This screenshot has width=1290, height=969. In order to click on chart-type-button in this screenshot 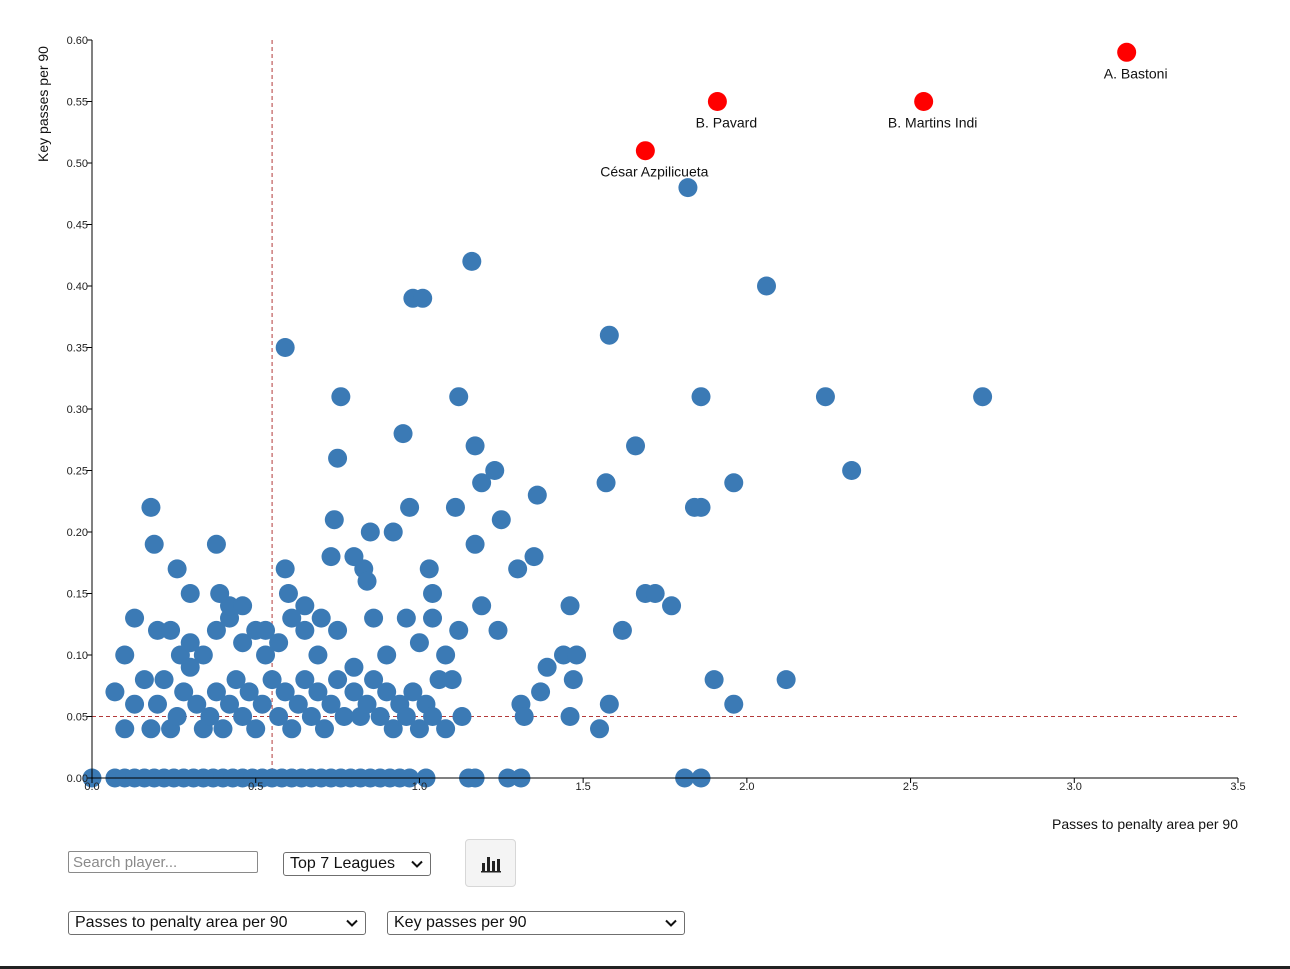, I will do `click(490, 863)`.